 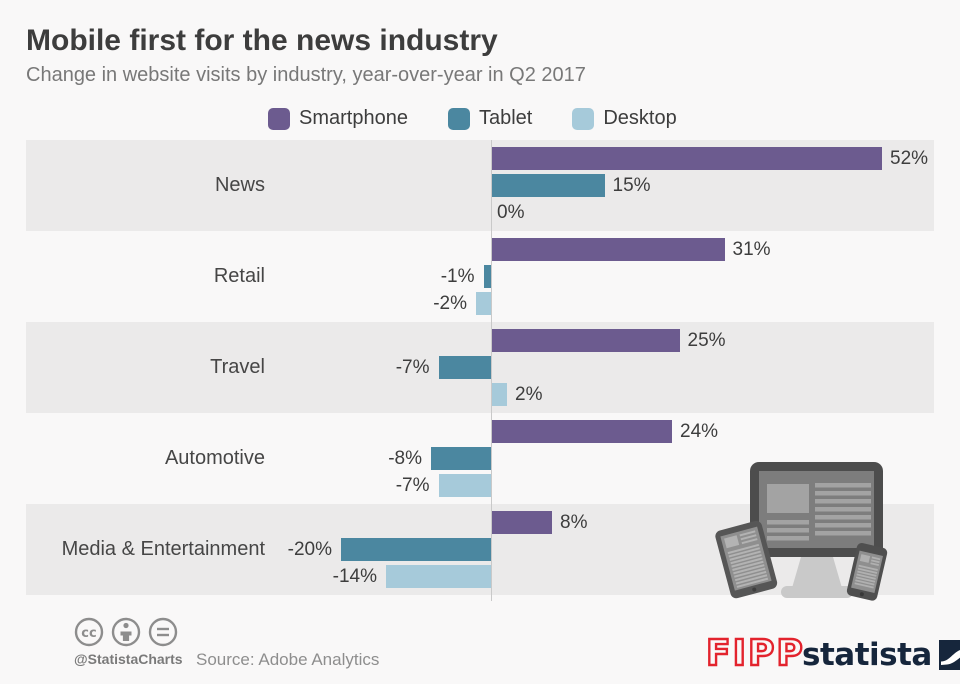 I want to click on category-label: Media & Entertainment, so click(x=163, y=549).